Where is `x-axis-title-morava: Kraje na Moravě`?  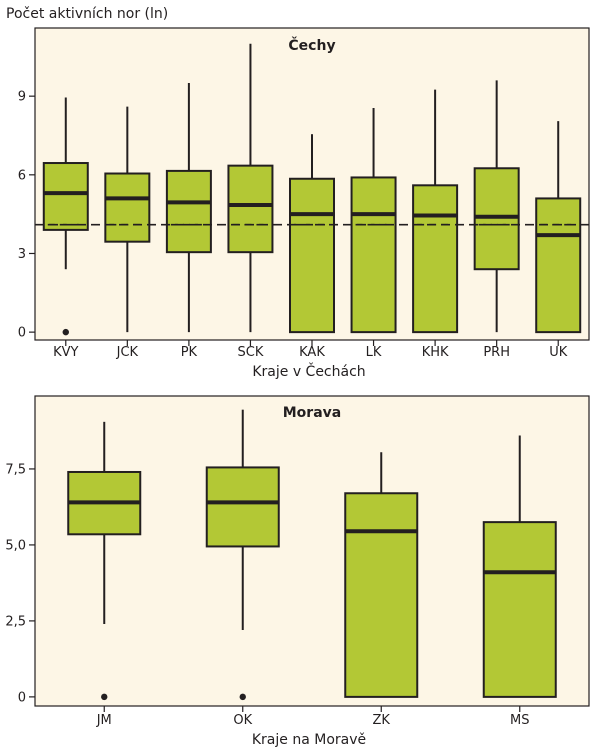
x-axis-title-morava: Kraje na Moravě is located at coordinates (309, 740).